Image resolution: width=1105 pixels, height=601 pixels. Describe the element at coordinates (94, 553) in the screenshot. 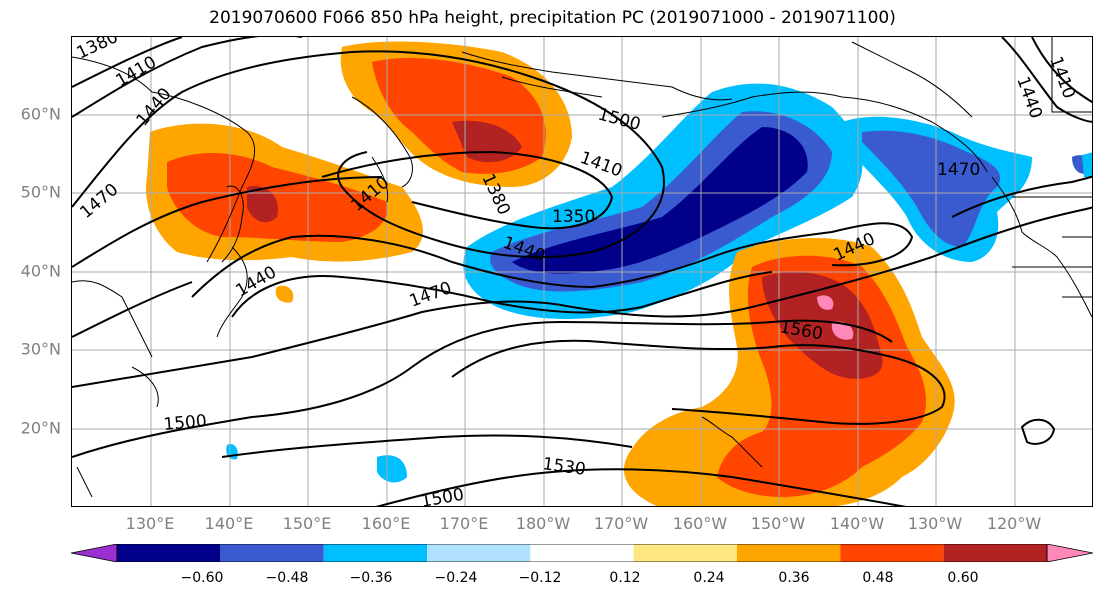

I see `colorbar-extend-low` at that location.